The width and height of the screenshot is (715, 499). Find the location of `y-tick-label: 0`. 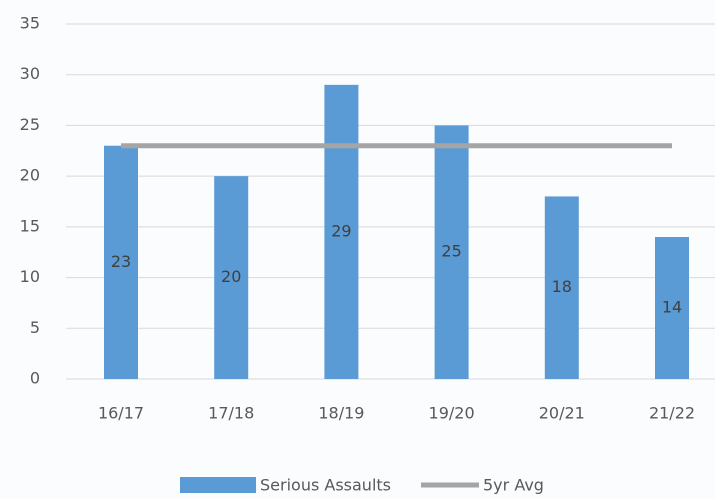

y-tick-label: 0 is located at coordinates (35, 378).